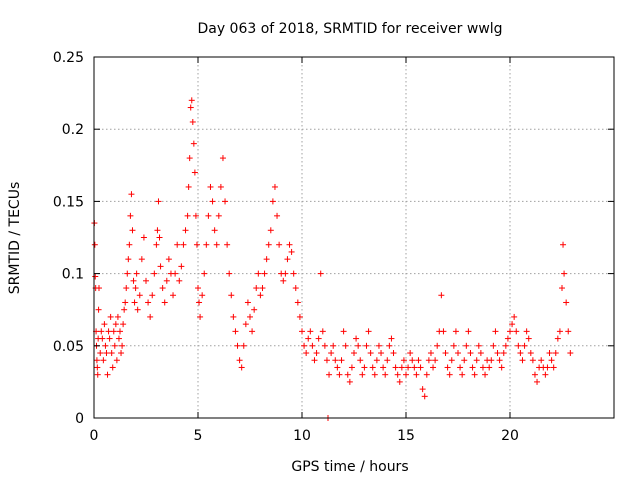 This screenshot has width=640, height=480. I want to click on x-tick-label: 15, so click(406, 436).